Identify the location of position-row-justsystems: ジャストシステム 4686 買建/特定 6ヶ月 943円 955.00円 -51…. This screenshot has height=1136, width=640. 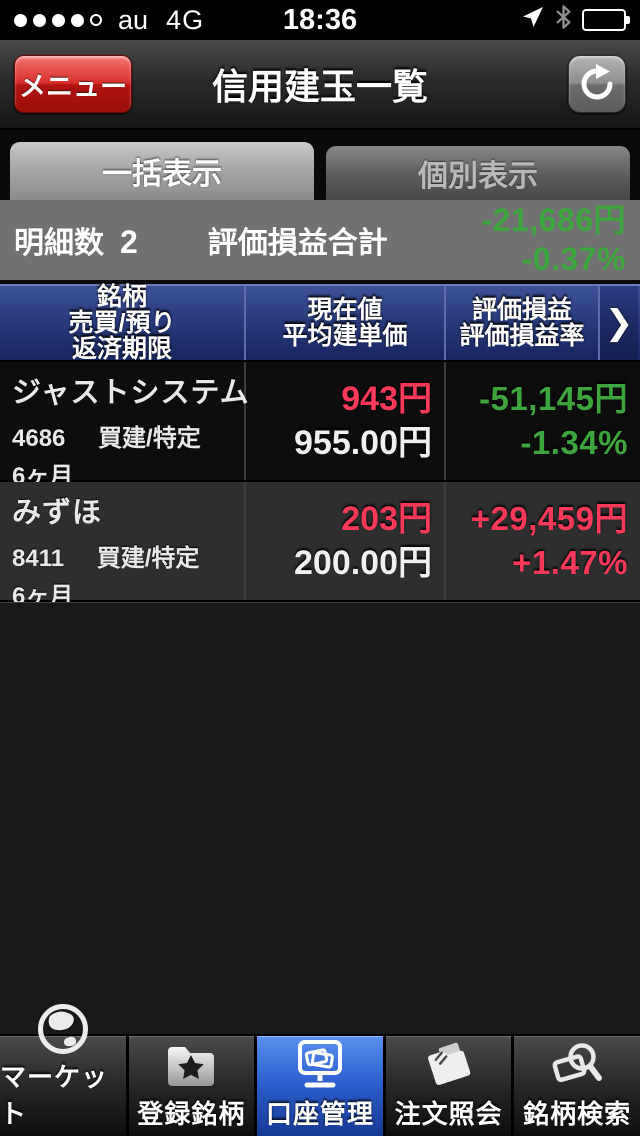
(320, 426).